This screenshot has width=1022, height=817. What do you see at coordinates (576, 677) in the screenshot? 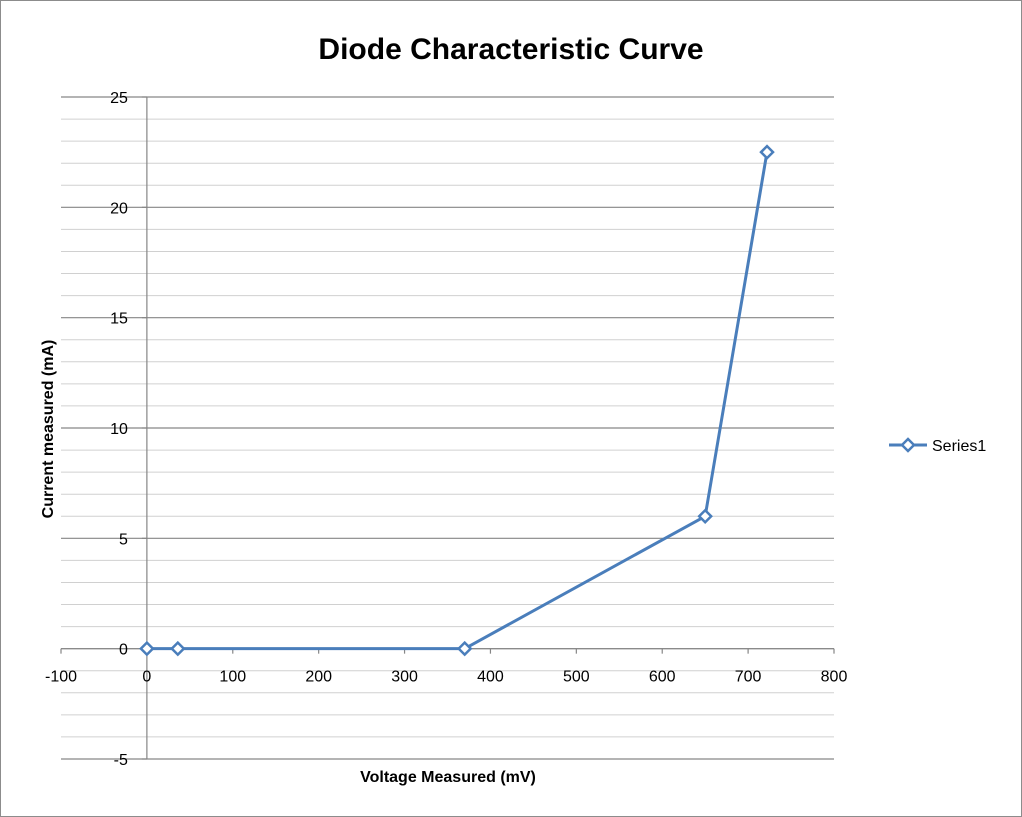
I see `x-tick-label: 500` at bounding box center [576, 677].